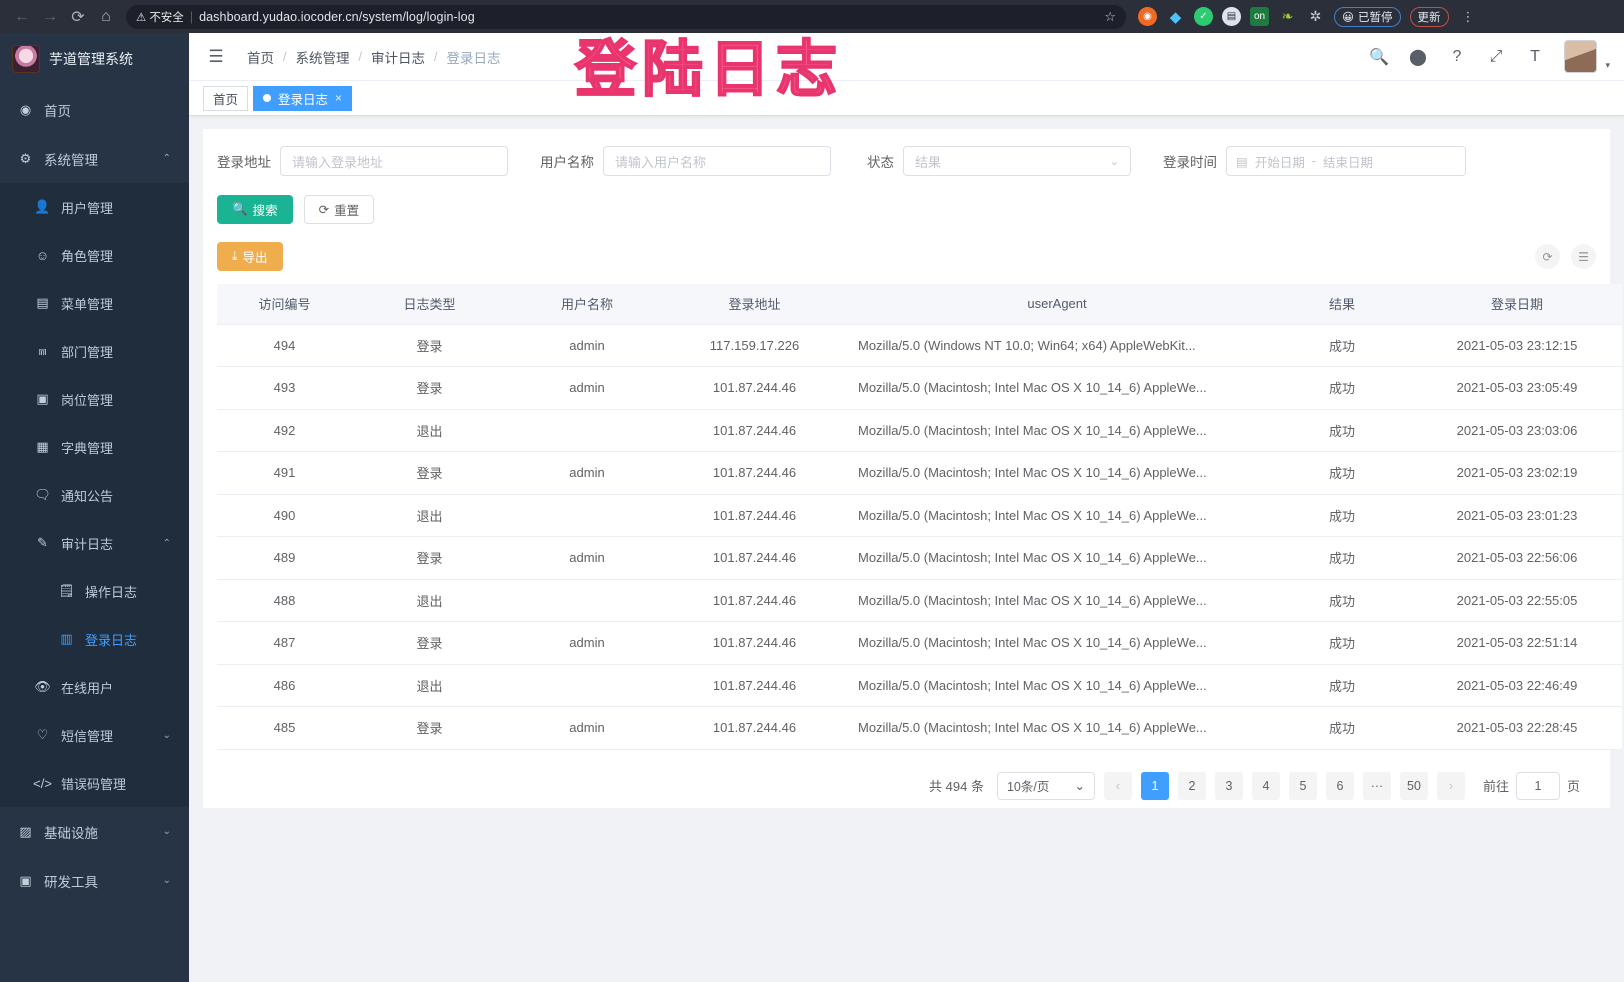  Describe the element at coordinates (260, 58) in the screenshot. I see `breadcrumb-item-home: 首页` at that location.